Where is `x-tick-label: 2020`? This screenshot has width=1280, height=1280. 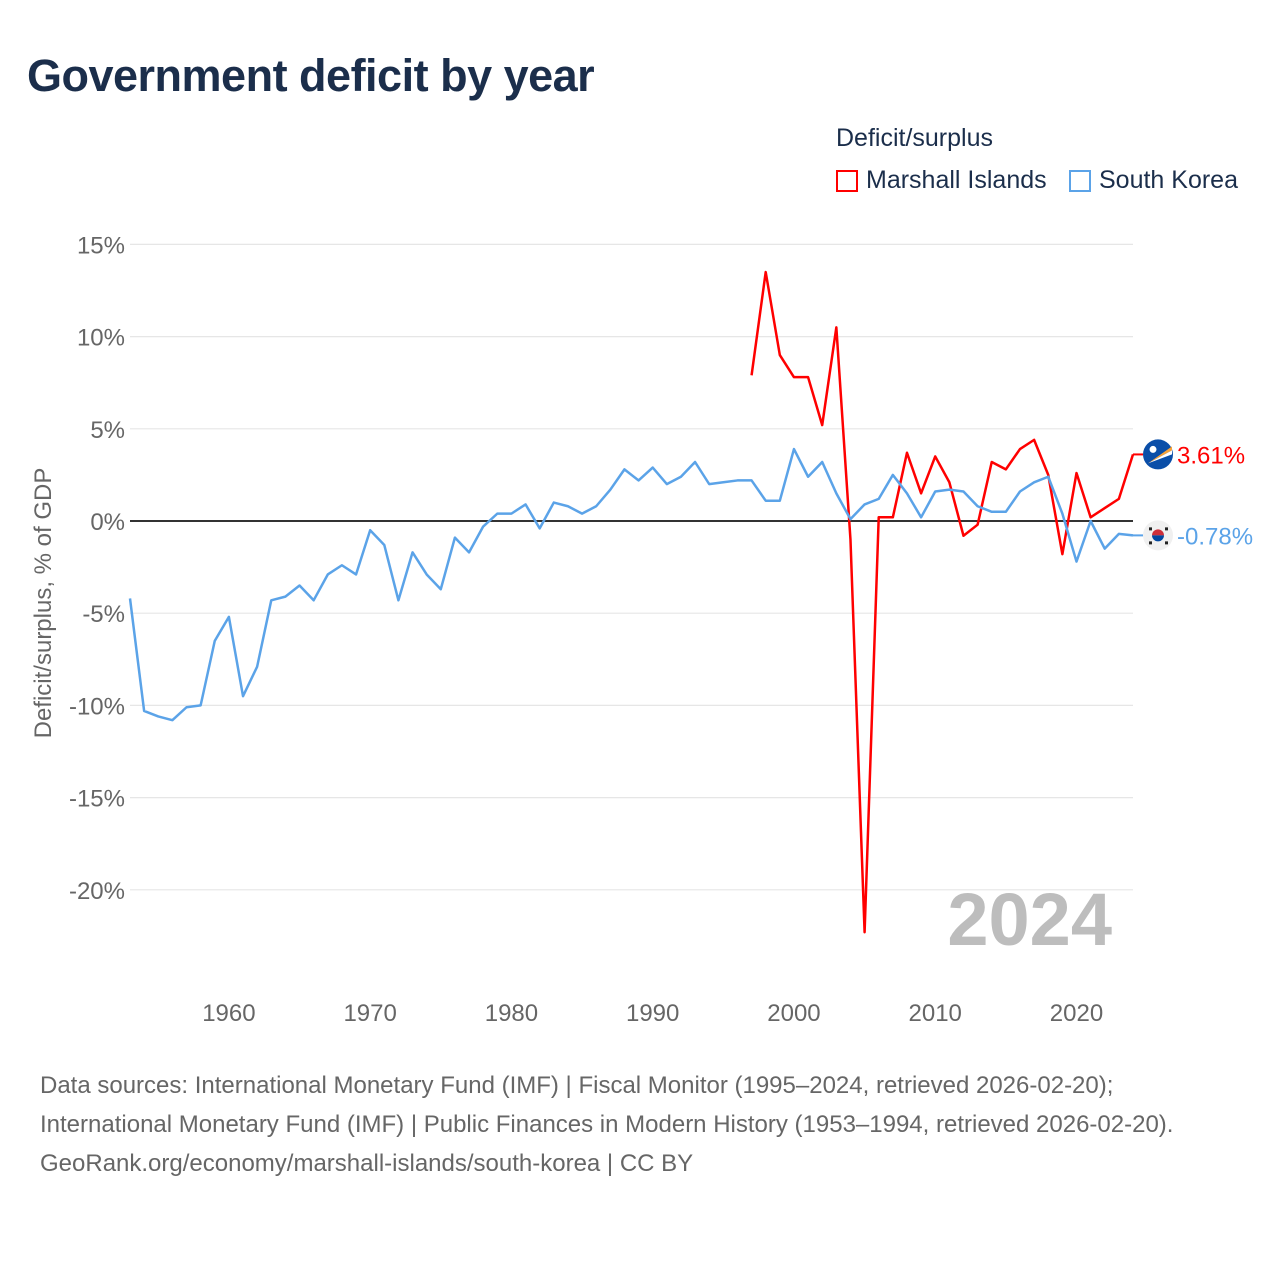 x-tick-label: 2020 is located at coordinates (1076, 1013).